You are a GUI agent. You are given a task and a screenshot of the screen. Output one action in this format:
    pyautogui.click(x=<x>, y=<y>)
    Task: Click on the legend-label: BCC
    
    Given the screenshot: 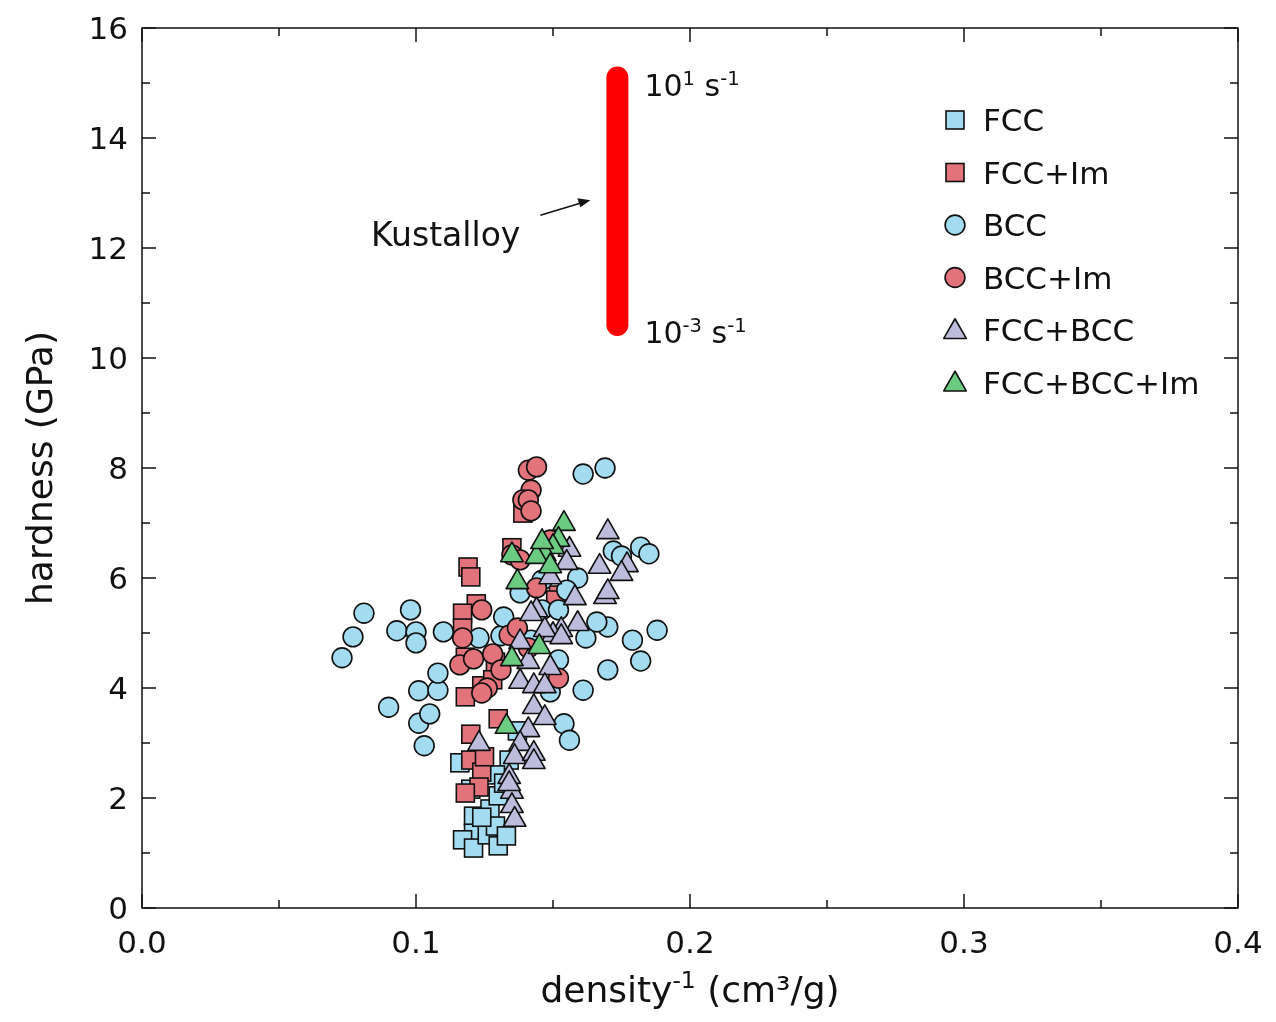 What is the action you would take?
    pyautogui.click(x=1015, y=225)
    